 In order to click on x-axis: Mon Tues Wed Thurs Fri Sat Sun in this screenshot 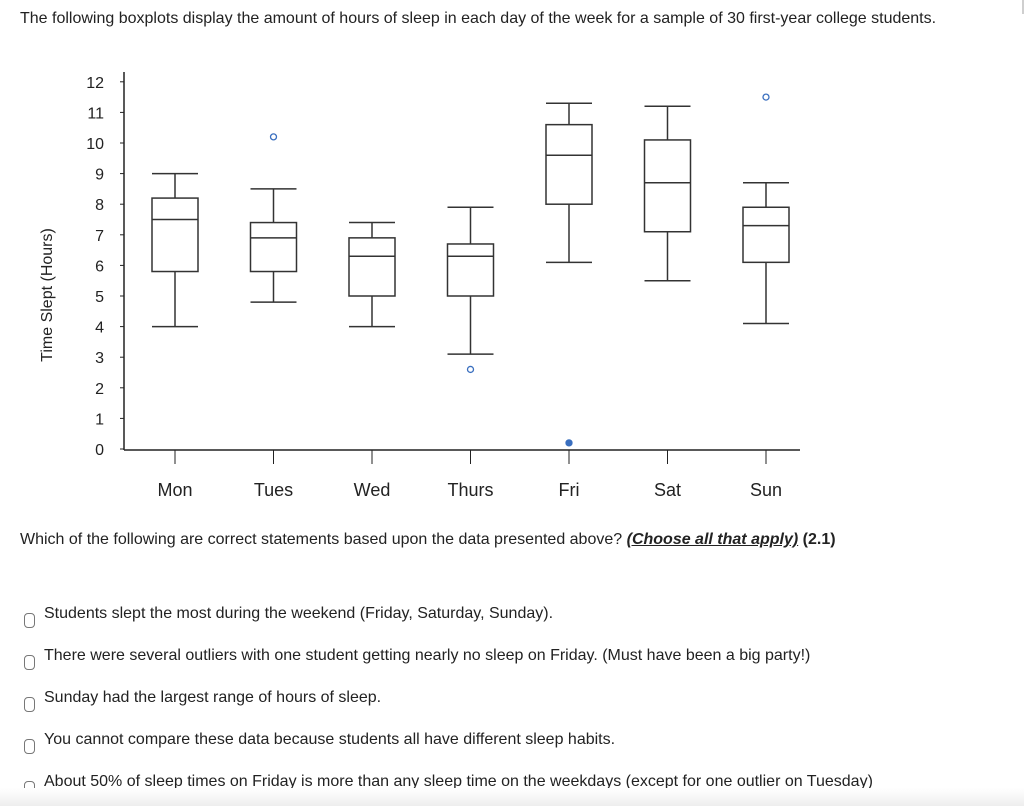, I will do `click(462, 474)`.